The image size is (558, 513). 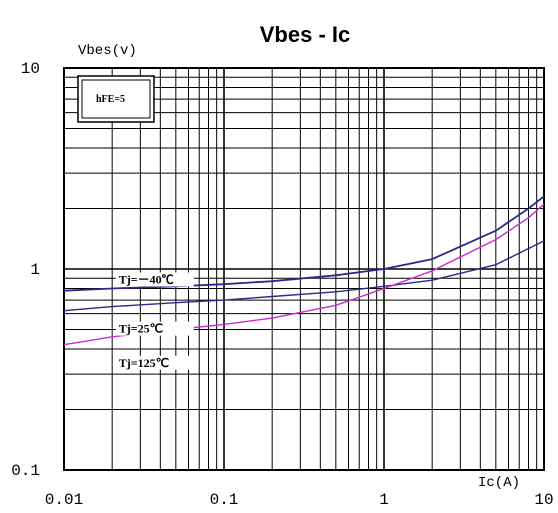 I want to click on hfe-box: hFE=5, so click(x=116, y=99).